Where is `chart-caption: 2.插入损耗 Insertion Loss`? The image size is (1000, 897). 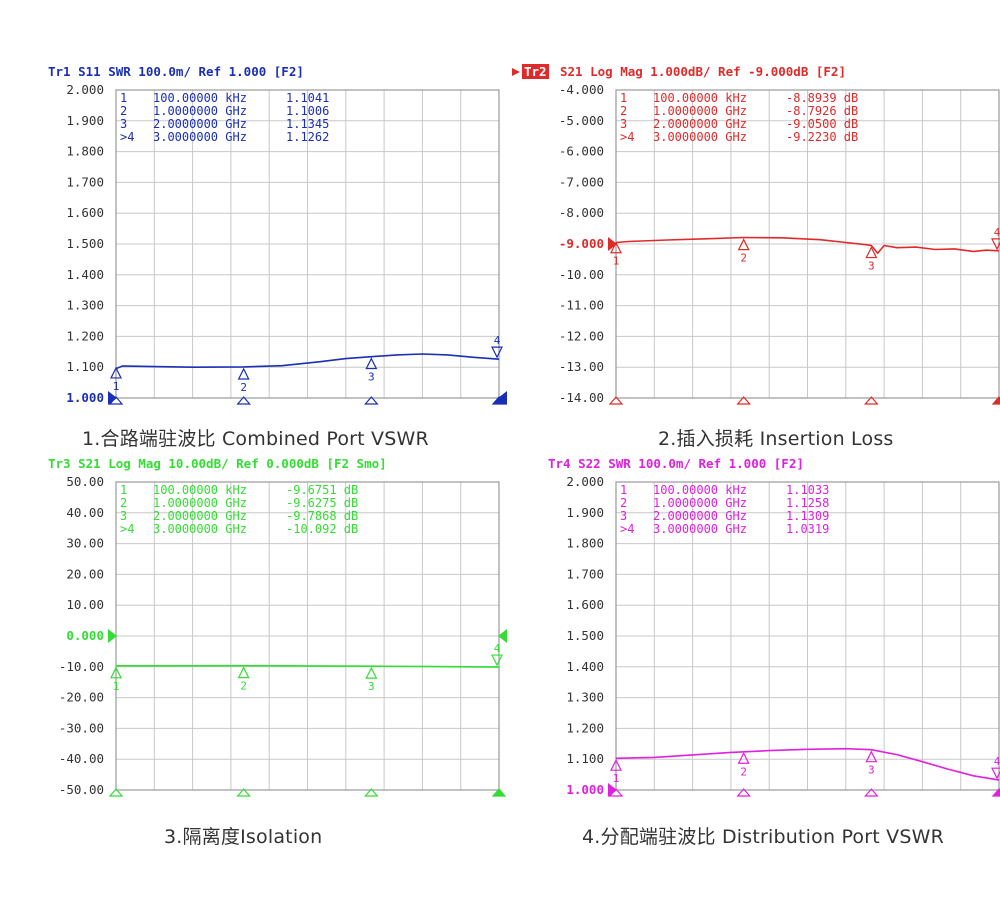
chart-caption: 2.插入损耗 Insertion Loss is located at coordinates (776, 439).